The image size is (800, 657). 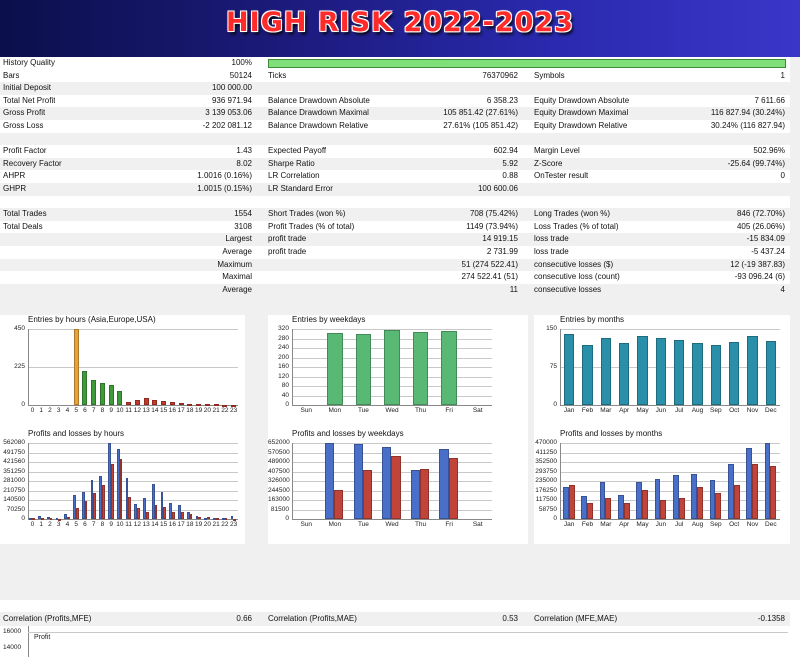 What do you see at coordinates (363, 410) in the screenshot?
I see `x-tick: Tue` at bounding box center [363, 410].